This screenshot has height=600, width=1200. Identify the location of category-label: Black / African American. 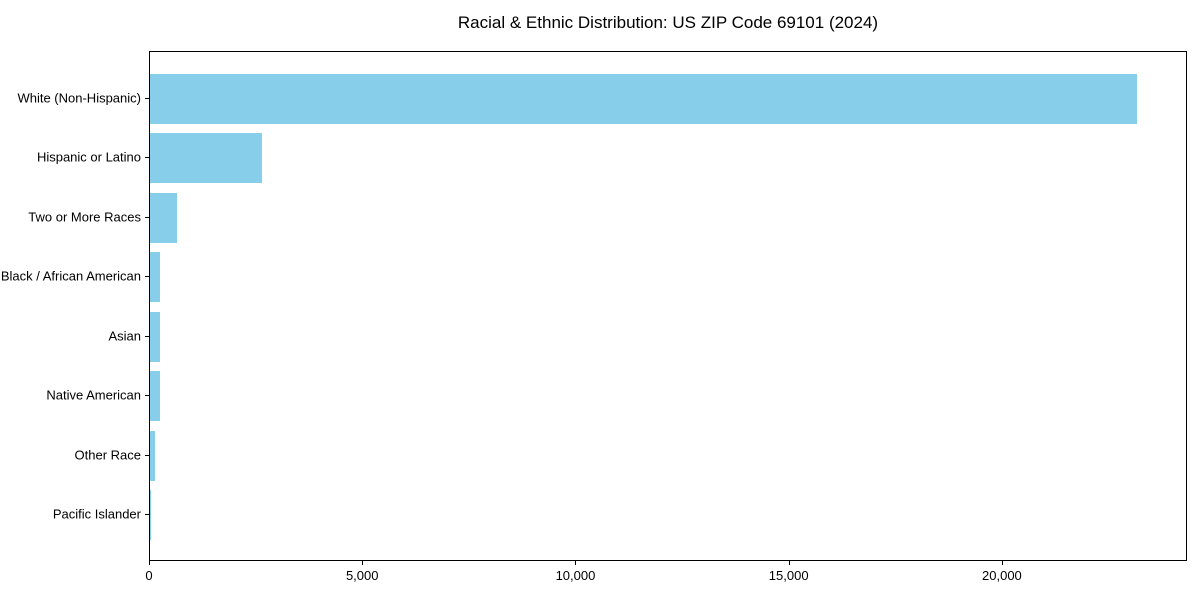
(70, 276).